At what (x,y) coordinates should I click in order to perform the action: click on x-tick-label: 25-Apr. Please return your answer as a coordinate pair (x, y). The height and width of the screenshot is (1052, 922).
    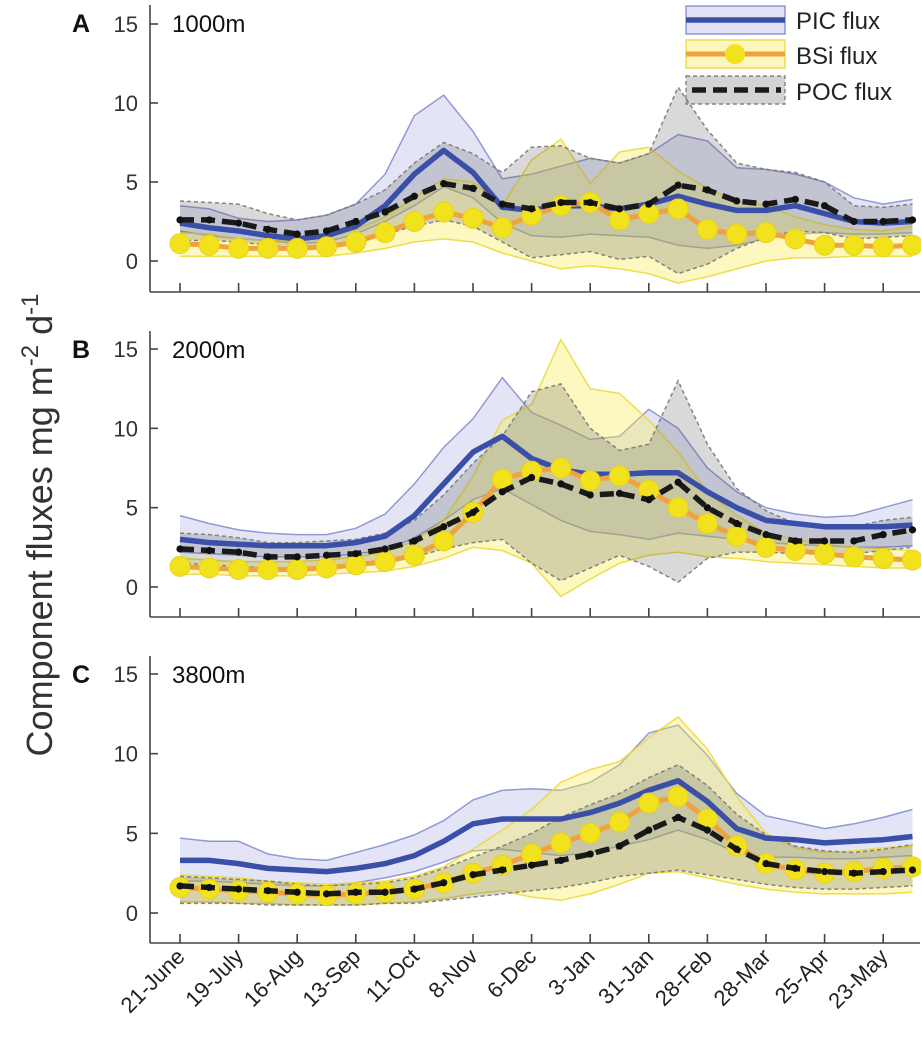
    Looking at the image, I should click on (802, 976).